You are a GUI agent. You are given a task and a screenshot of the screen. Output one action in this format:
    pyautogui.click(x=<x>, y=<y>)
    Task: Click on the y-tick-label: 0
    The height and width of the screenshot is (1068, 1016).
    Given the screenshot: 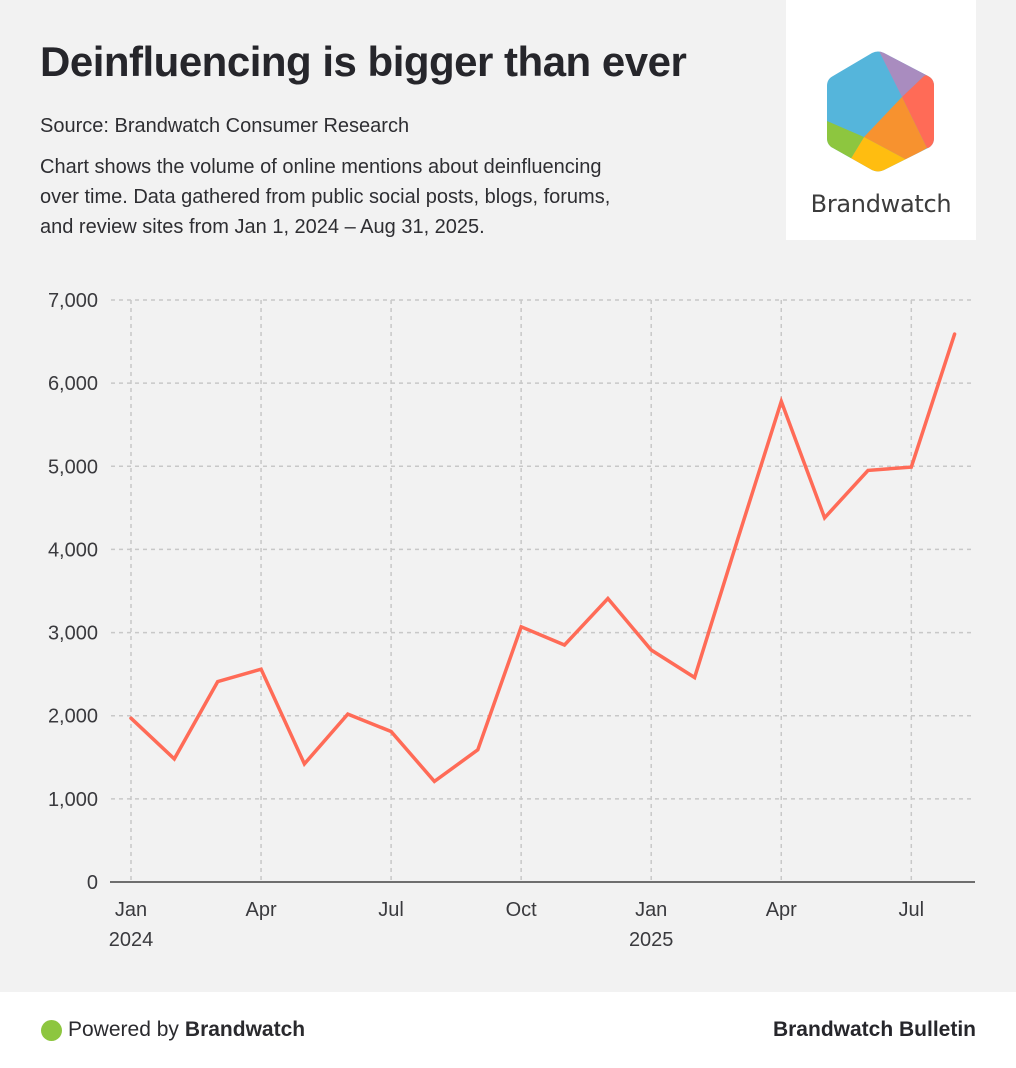 What is the action you would take?
    pyautogui.click(x=92, y=883)
    